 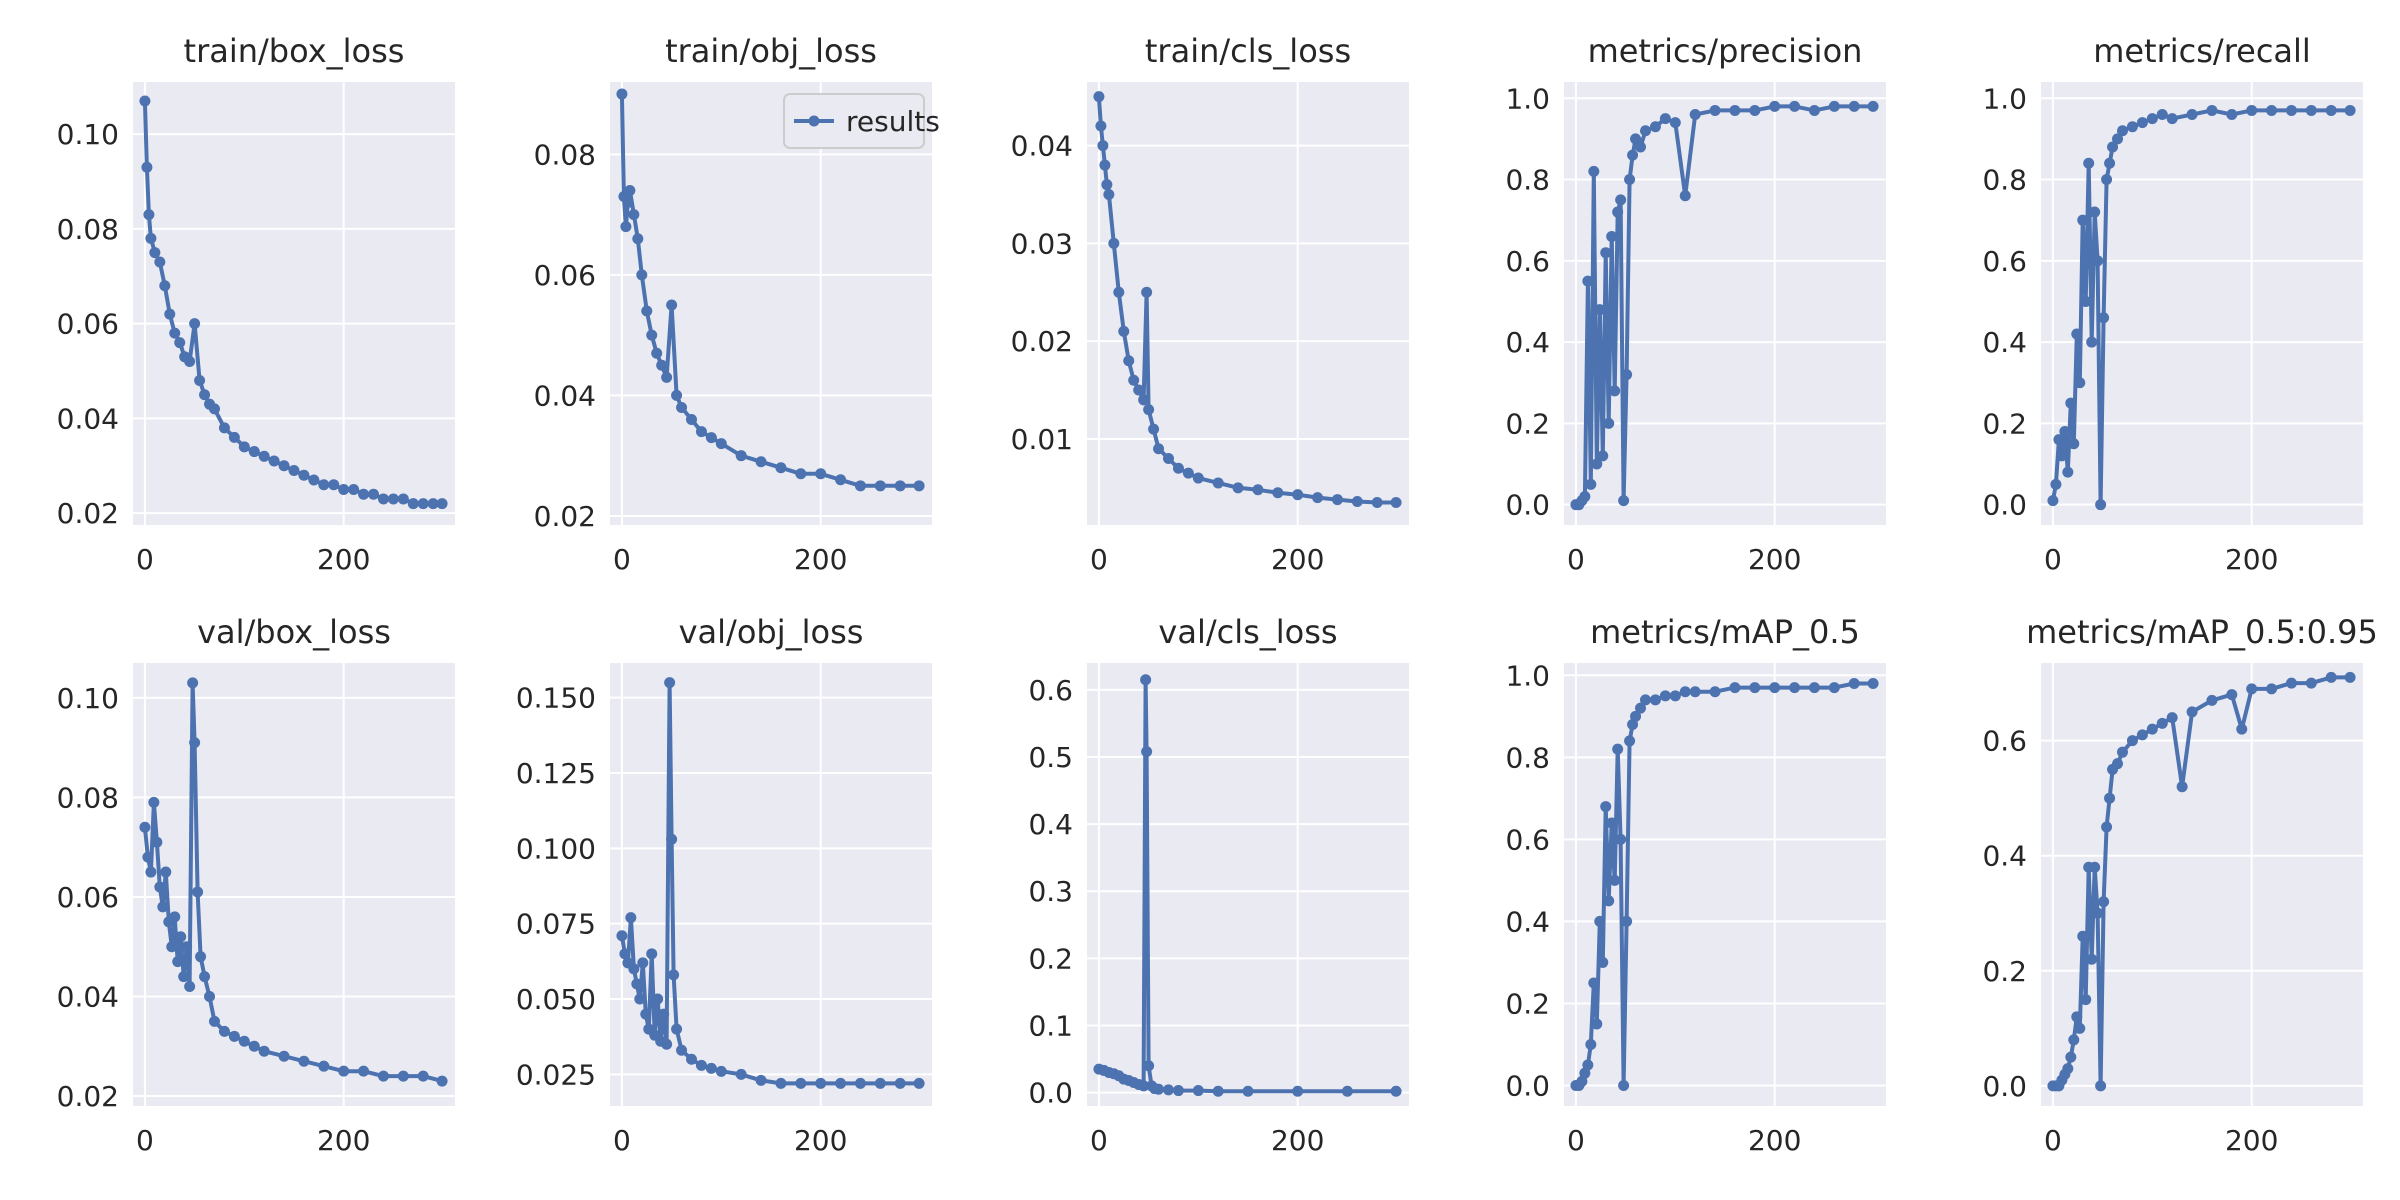 I want to click on legend: results, so click(x=861, y=121).